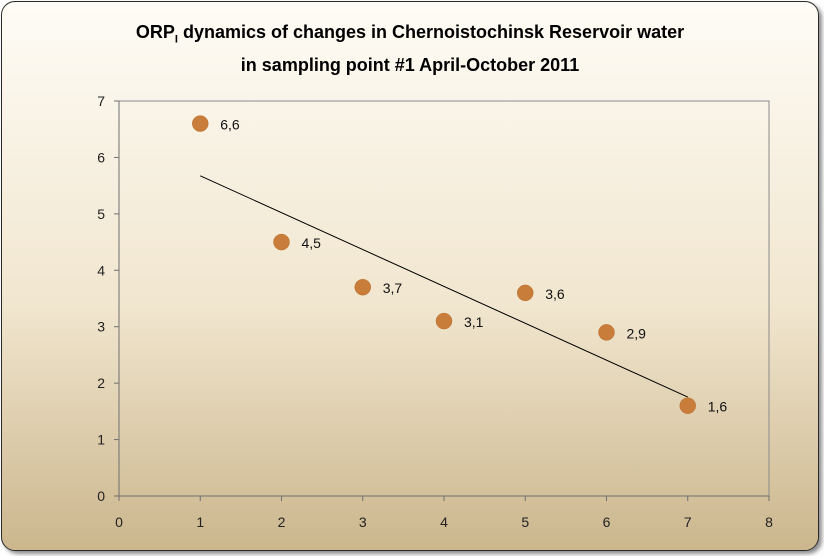 This screenshot has width=824, height=556. I want to click on y-tick-label: 1, so click(101, 440).